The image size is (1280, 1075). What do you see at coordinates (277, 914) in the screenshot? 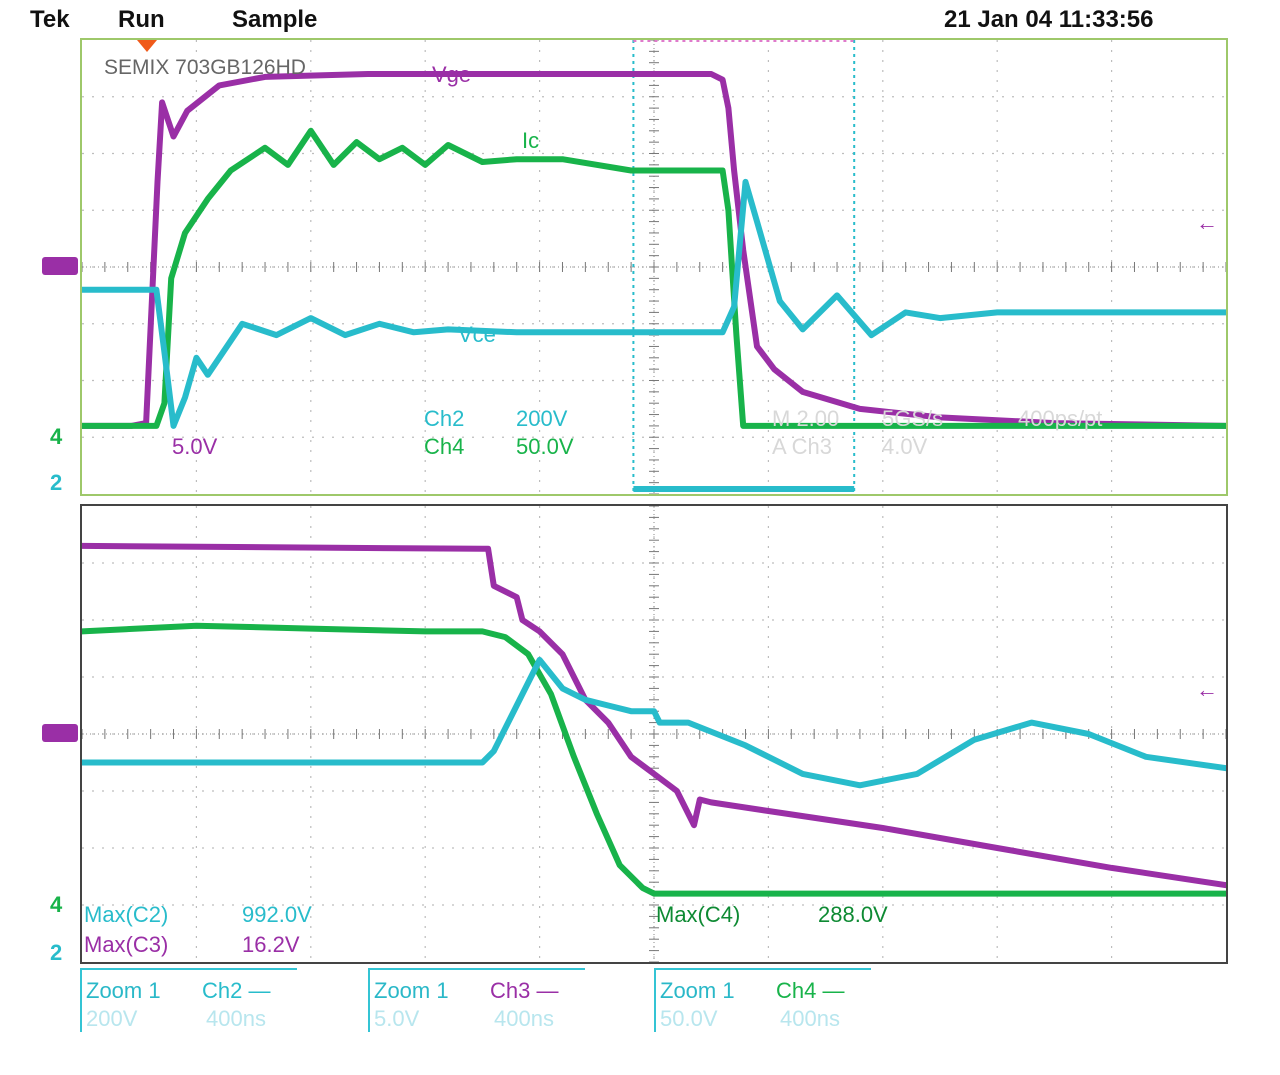
I see `meas-value-c2: 992.0V` at bounding box center [277, 914].